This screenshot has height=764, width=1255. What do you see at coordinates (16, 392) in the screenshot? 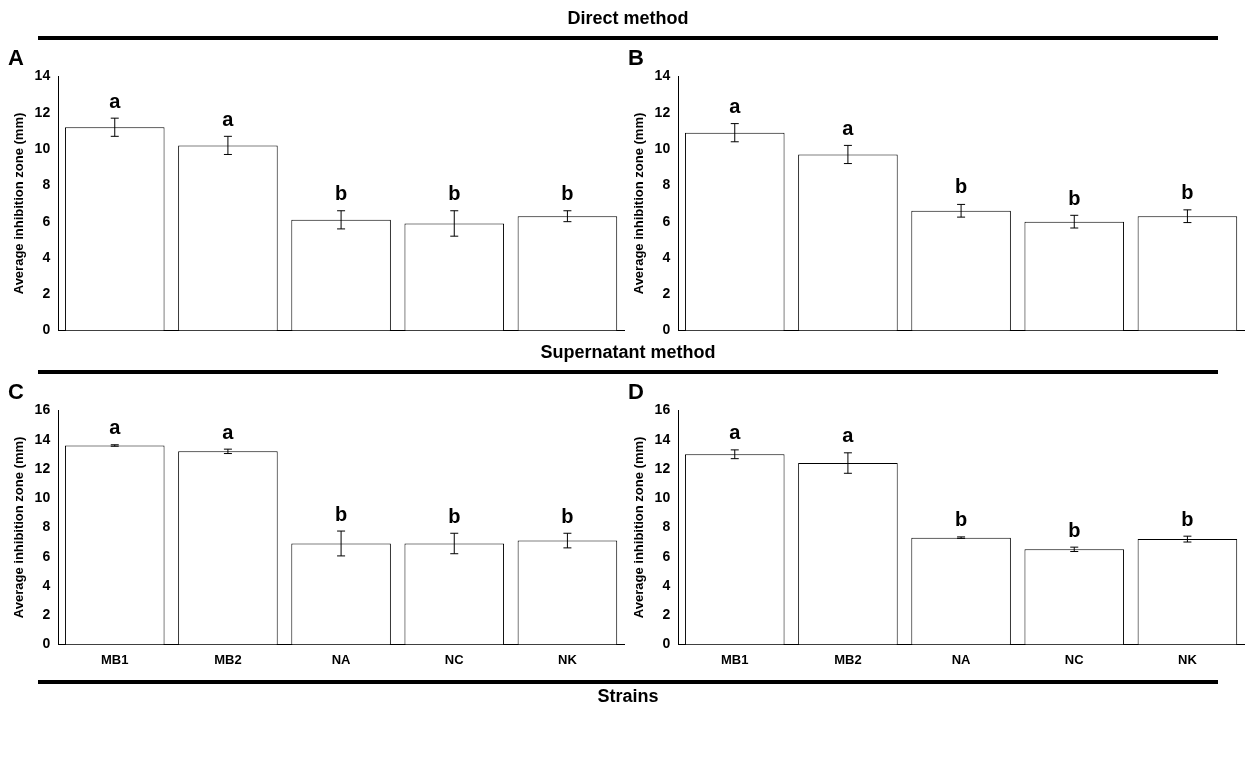
I see `chart-title: C` at bounding box center [16, 392].